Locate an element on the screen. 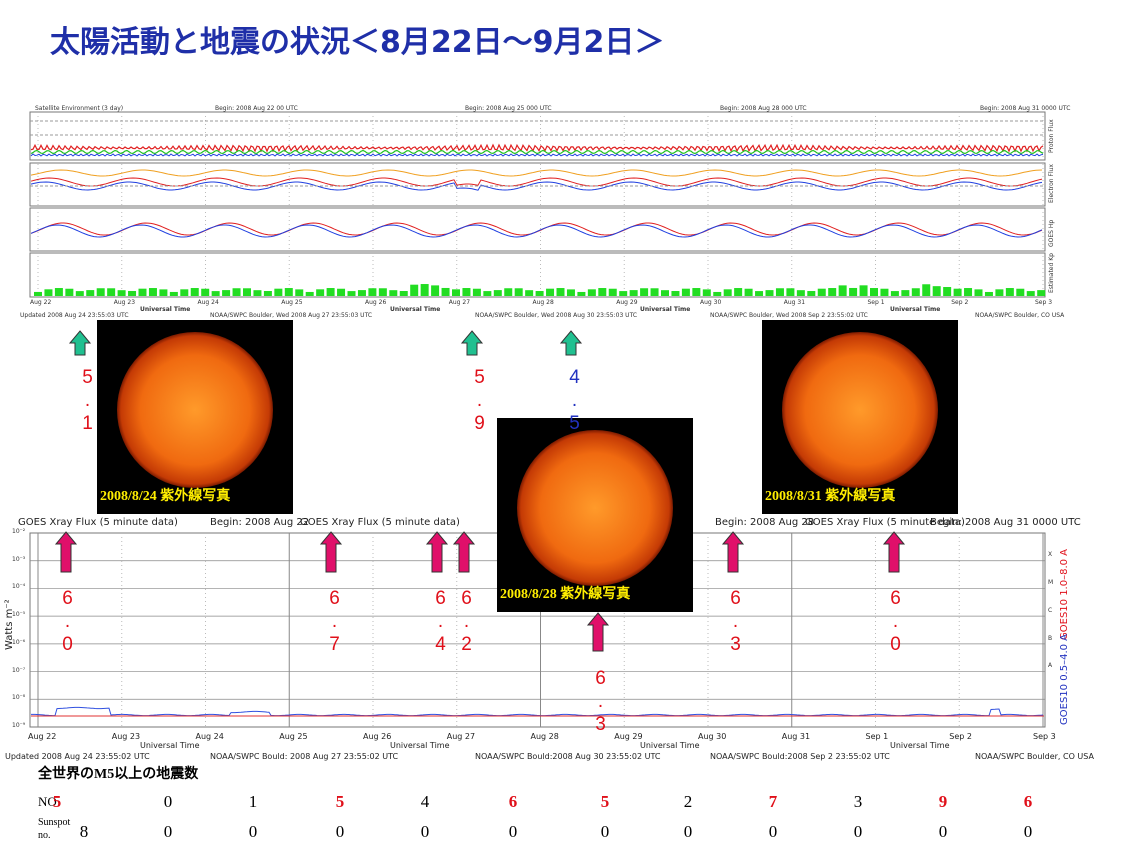 The image size is (1135, 851). quake-count: 5 is located at coordinates (340, 801).